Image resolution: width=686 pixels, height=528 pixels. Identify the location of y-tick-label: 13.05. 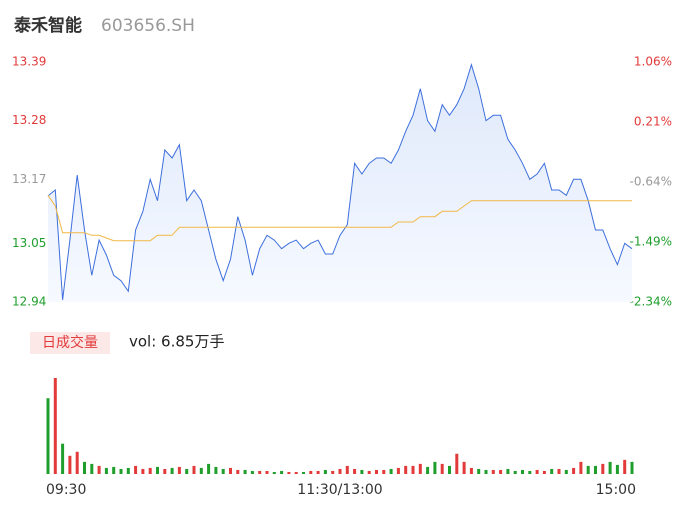
(29, 243).